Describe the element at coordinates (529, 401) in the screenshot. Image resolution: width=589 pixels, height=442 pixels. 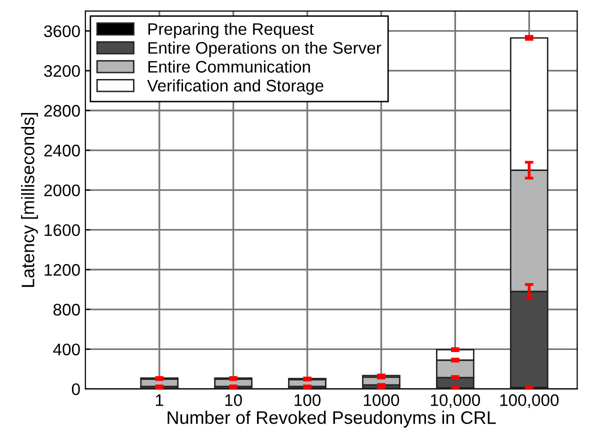
I see `x-tick-label: 100,000` at that location.